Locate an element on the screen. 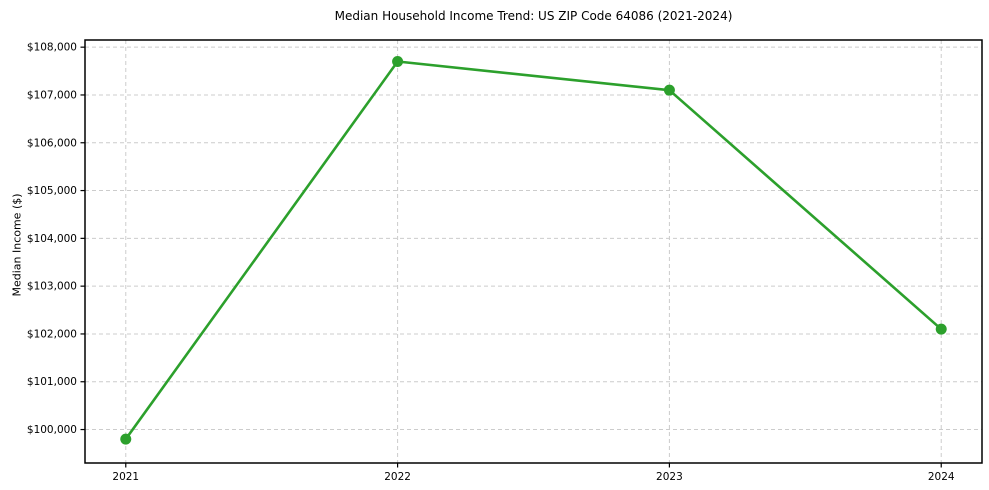 Image resolution: width=989 pixels, height=490 pixels. data-point-2024 is located at coordinates (941, 329).